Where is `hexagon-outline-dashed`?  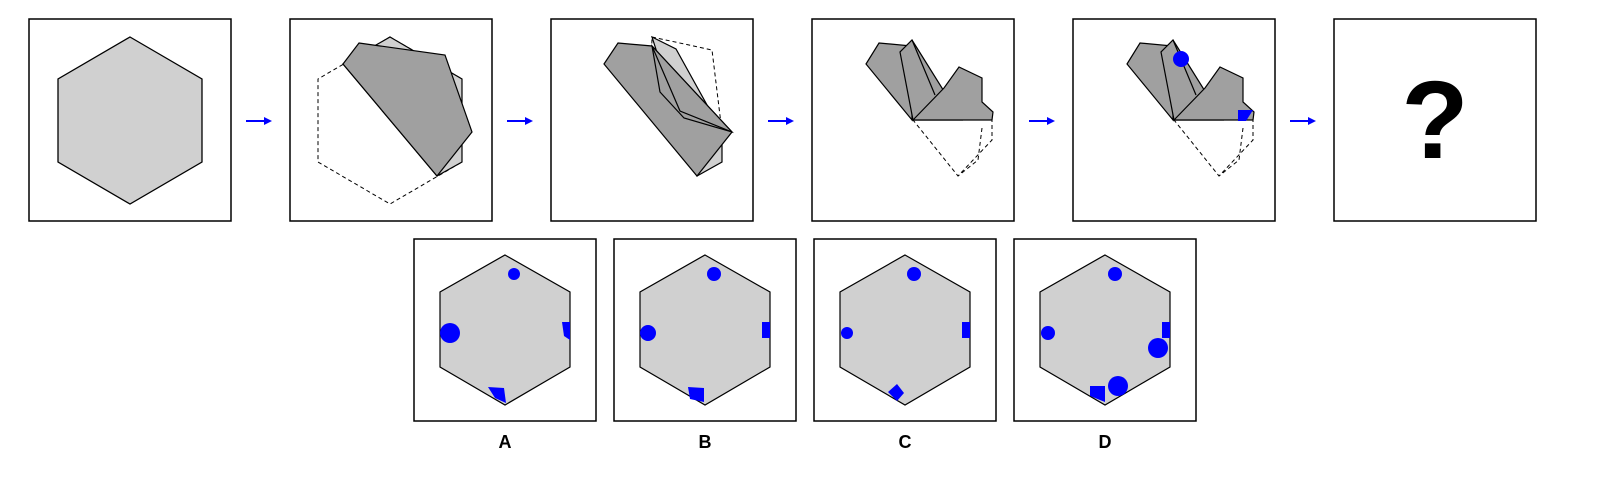 hexagon-outline-dashed is located at coordinates (390, 120).